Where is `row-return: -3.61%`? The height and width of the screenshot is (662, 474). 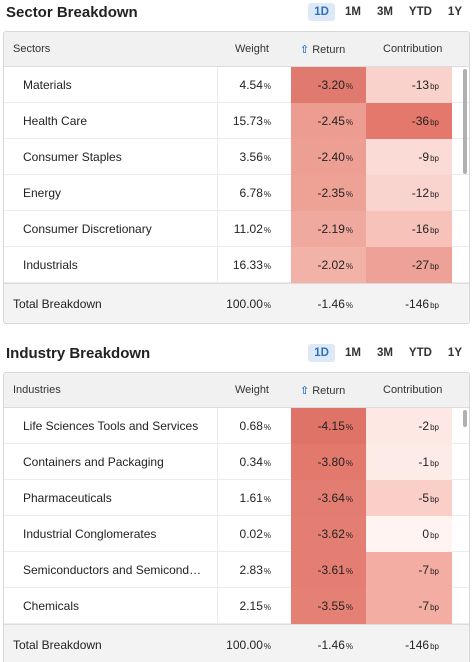
row-return: -3.61% is located at coordinates (328, 570).